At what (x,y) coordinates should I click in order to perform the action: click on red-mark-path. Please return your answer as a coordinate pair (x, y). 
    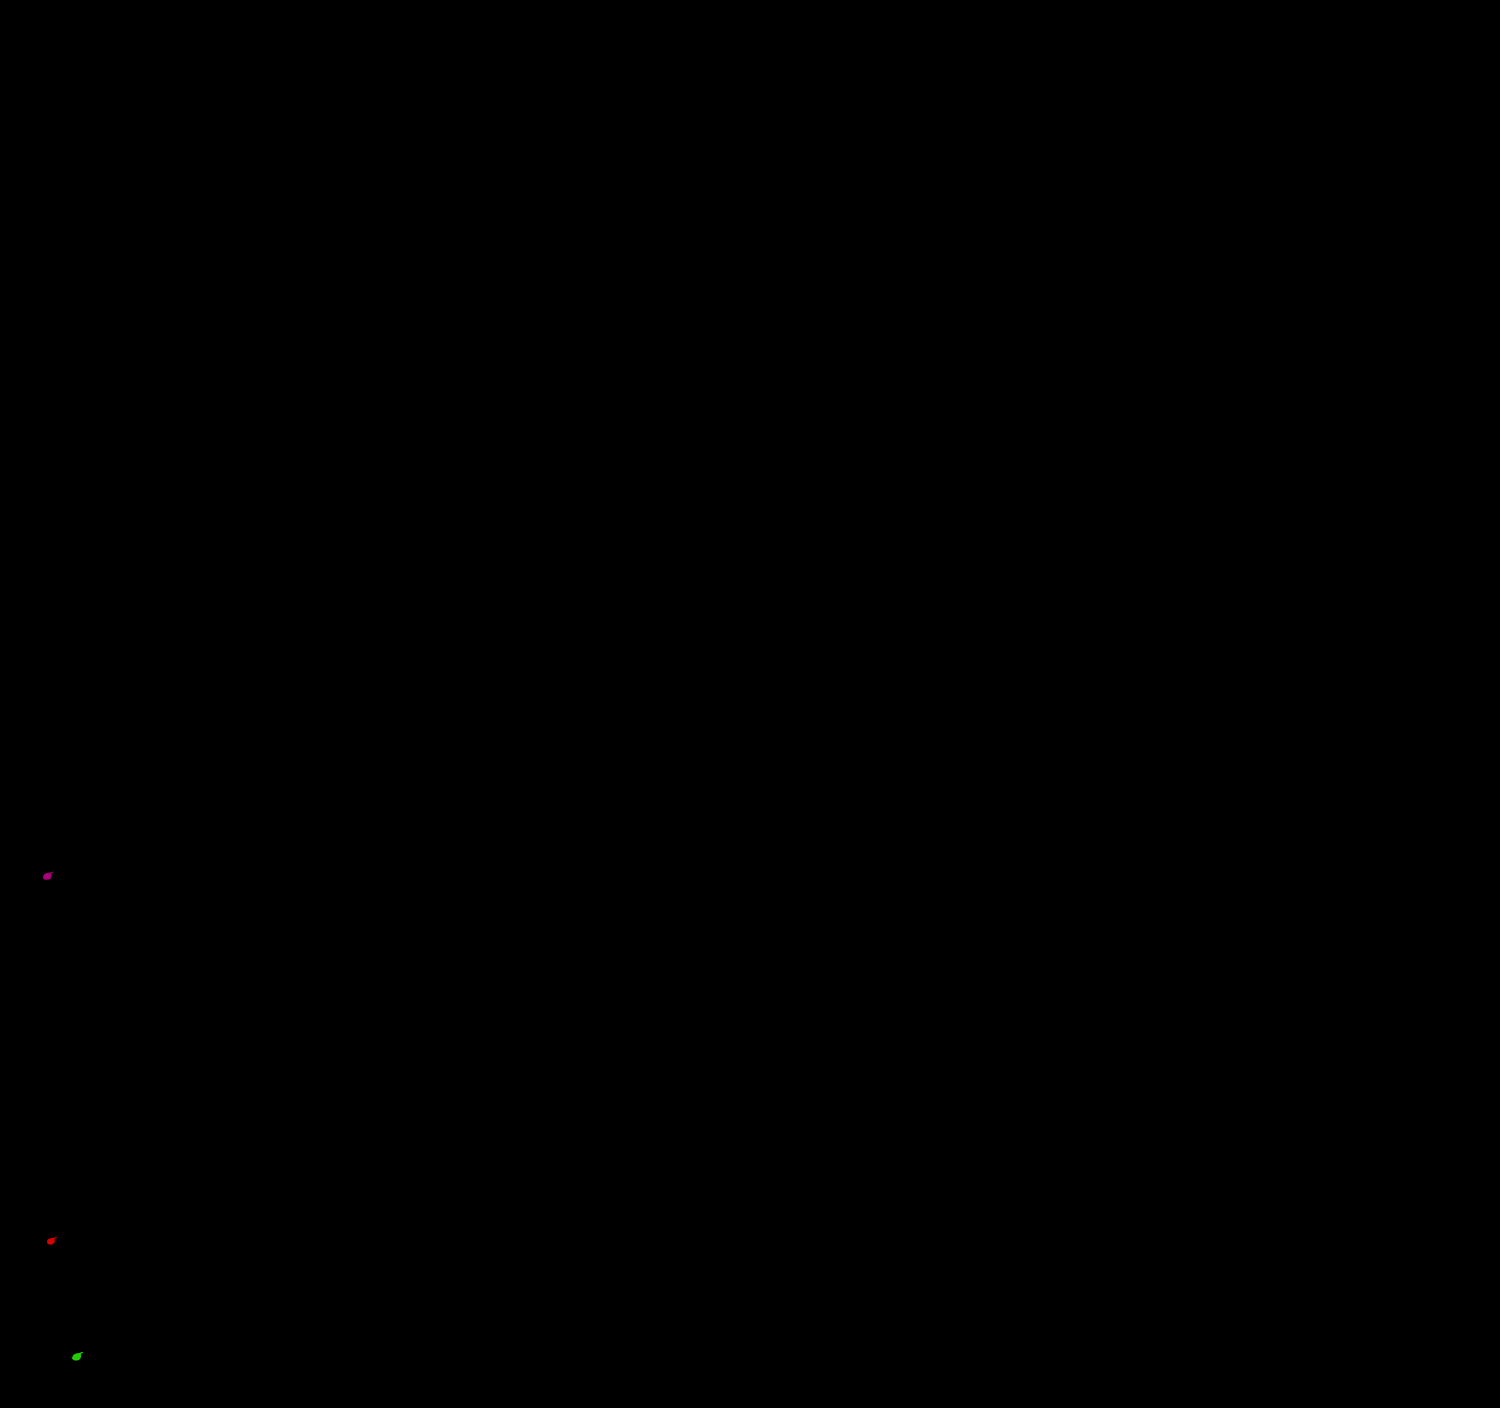
    Looking at the image, I should click on (51, 1240).